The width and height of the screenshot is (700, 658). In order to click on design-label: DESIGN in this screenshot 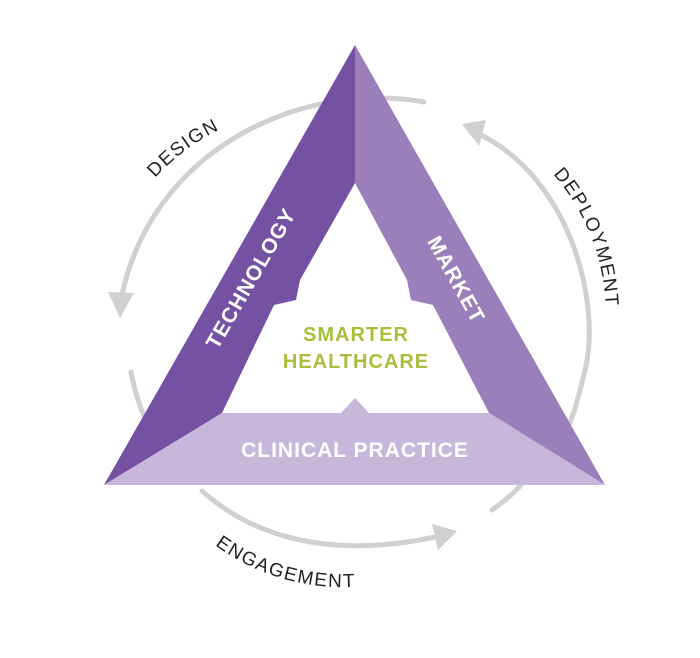, I will do `click(182, 148)`.